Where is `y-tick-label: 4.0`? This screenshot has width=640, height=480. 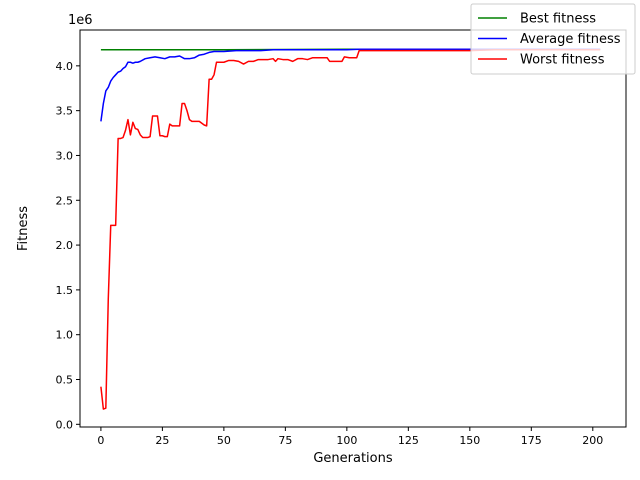 y-tick-label: 4.0 is located at coordinates (65, 66).